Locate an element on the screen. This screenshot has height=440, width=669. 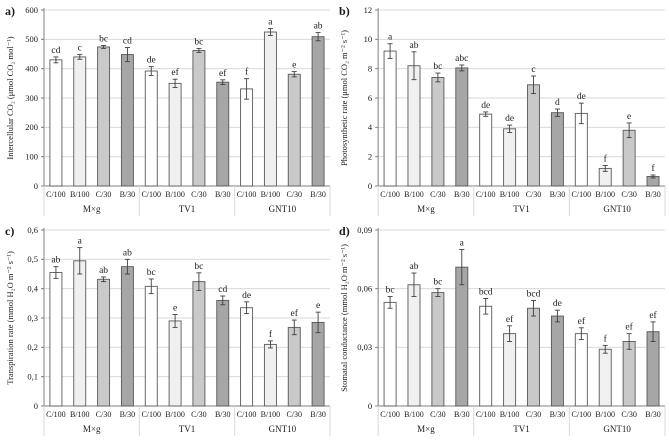
y-tick-label: 0,03 is located at coordinates (364, 347).